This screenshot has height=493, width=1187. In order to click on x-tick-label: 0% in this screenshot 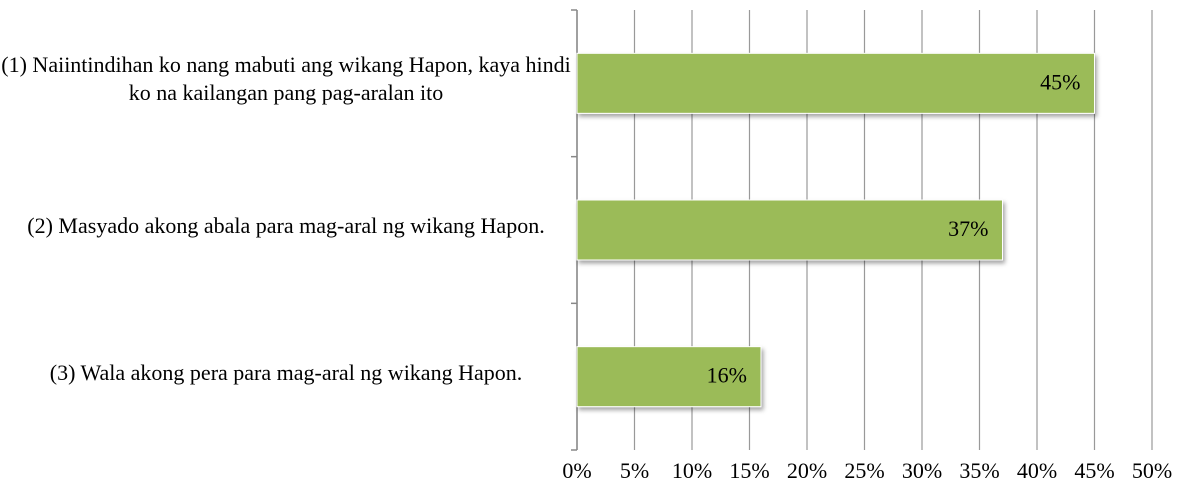, I will do `click(576, 470)`.